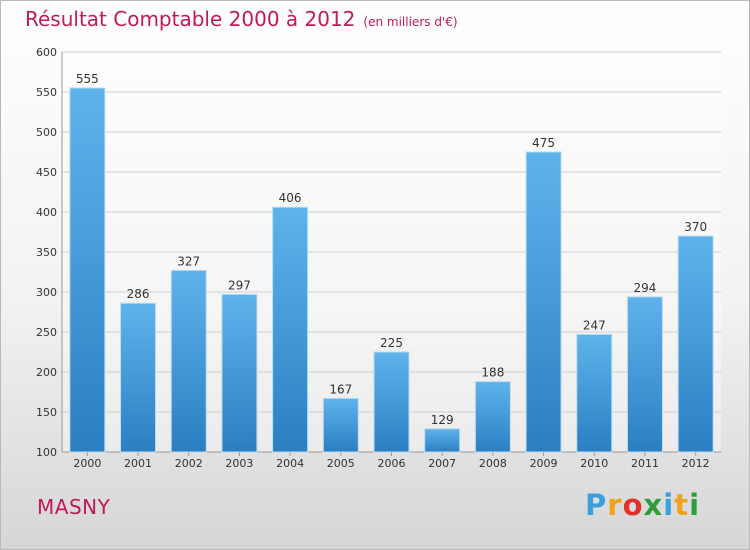 This screenshot has width=750, height=550. I want to click on logo-letter: r, so click(615, 505).